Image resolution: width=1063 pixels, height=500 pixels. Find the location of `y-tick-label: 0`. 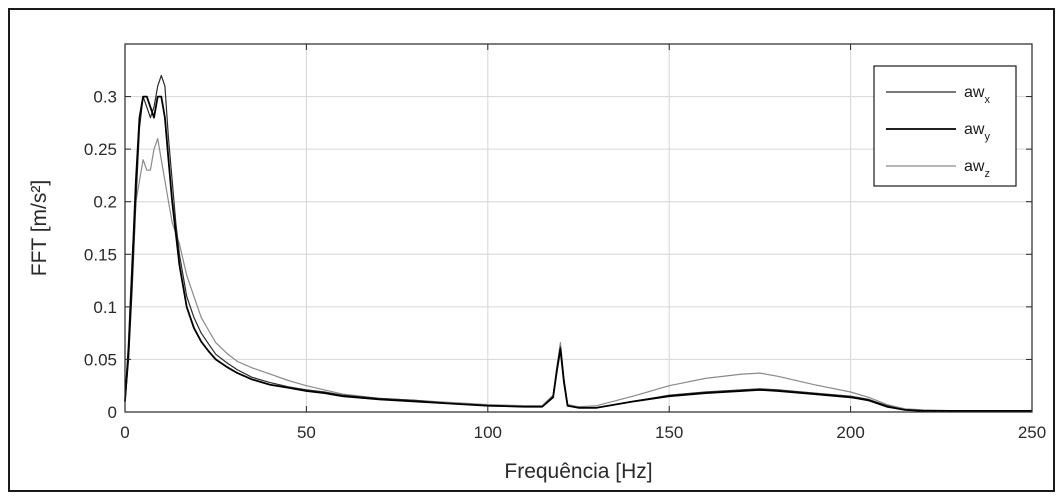

y-tick-label: 0 is located at coordinates (112, 412).